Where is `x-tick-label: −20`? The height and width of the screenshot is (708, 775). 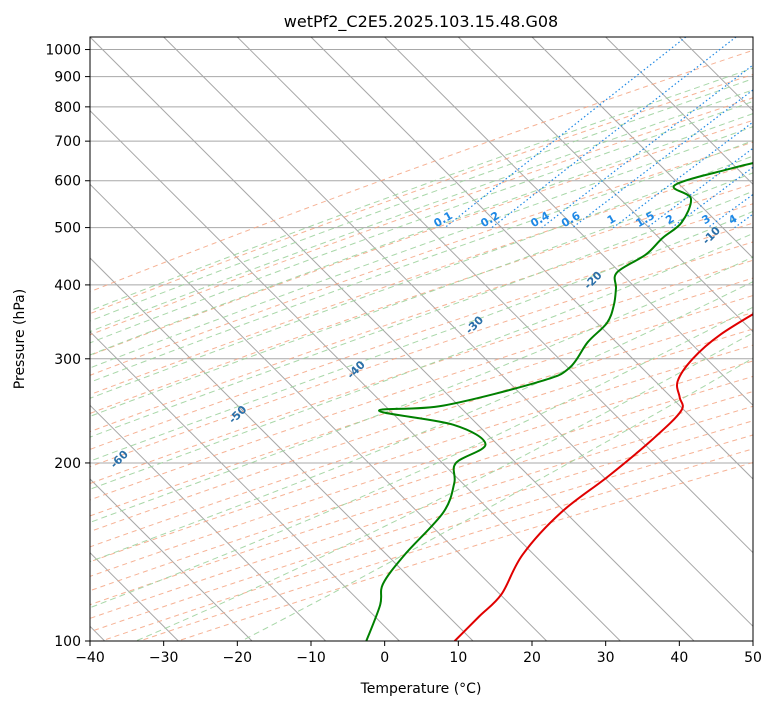
x-tick-label: −20 is located at coordinates (238, 658).